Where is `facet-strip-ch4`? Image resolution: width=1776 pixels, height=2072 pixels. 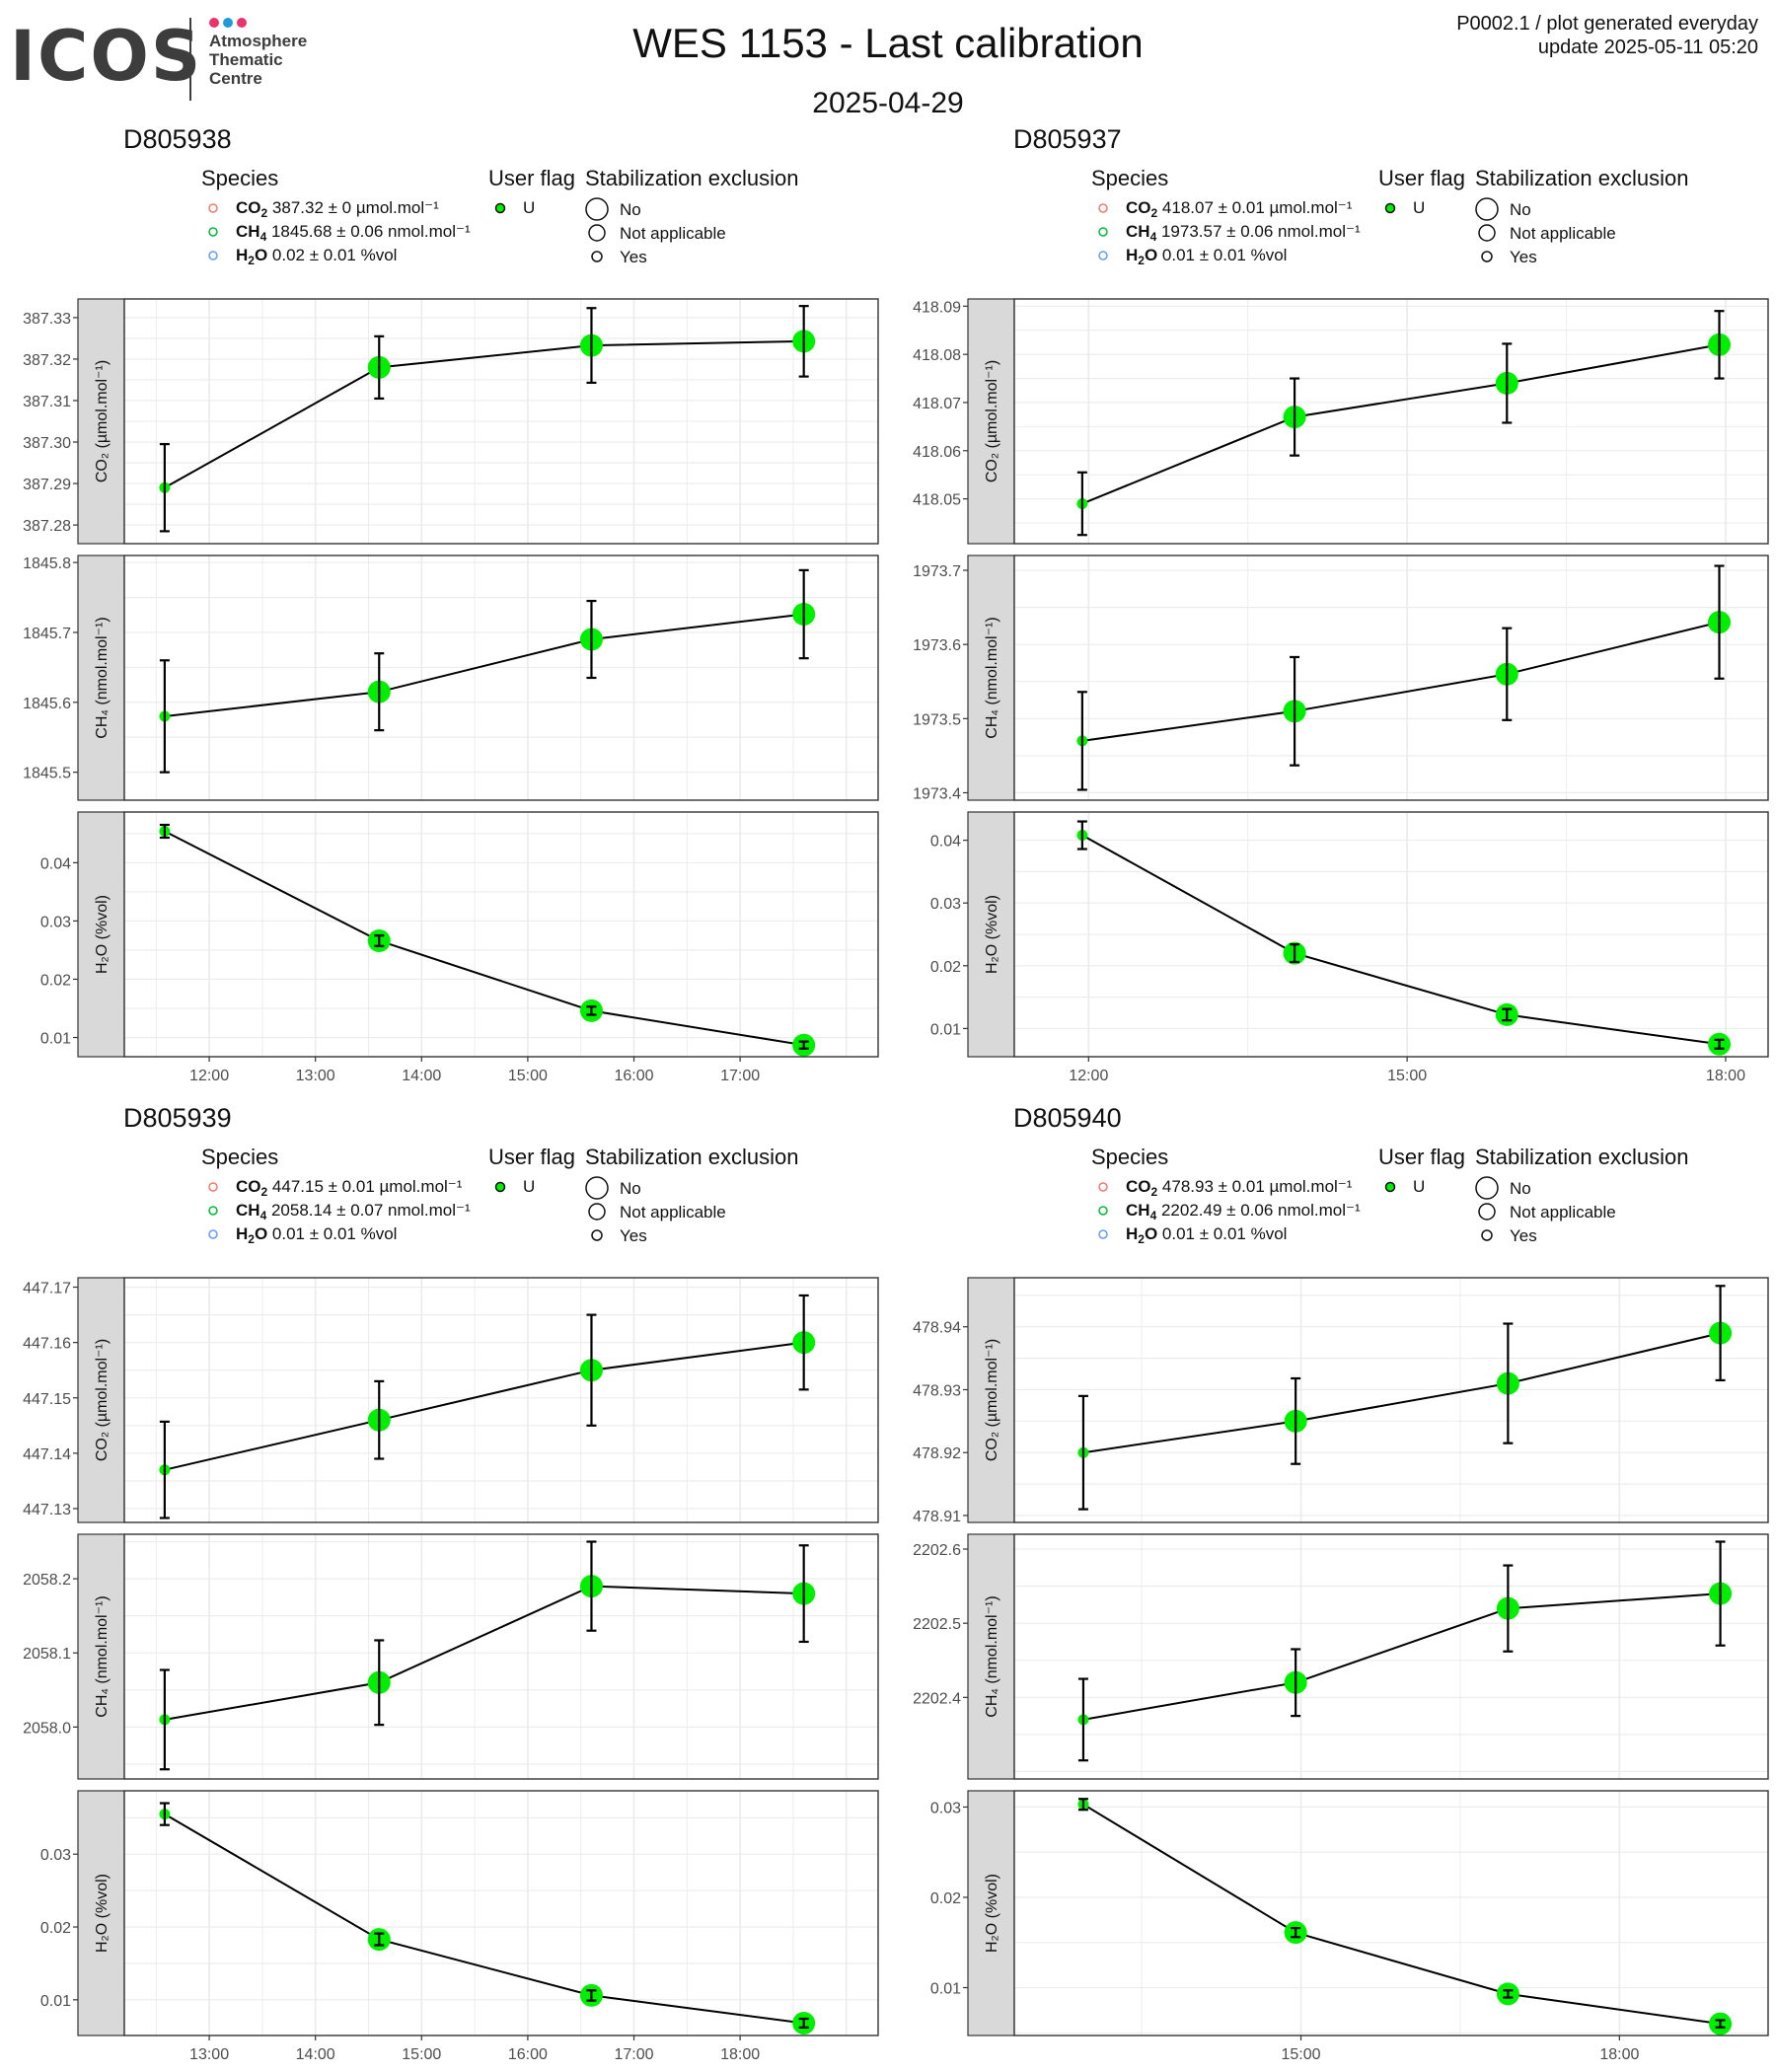
facet-strip-ch4 is located at coordinates (991, 1657).